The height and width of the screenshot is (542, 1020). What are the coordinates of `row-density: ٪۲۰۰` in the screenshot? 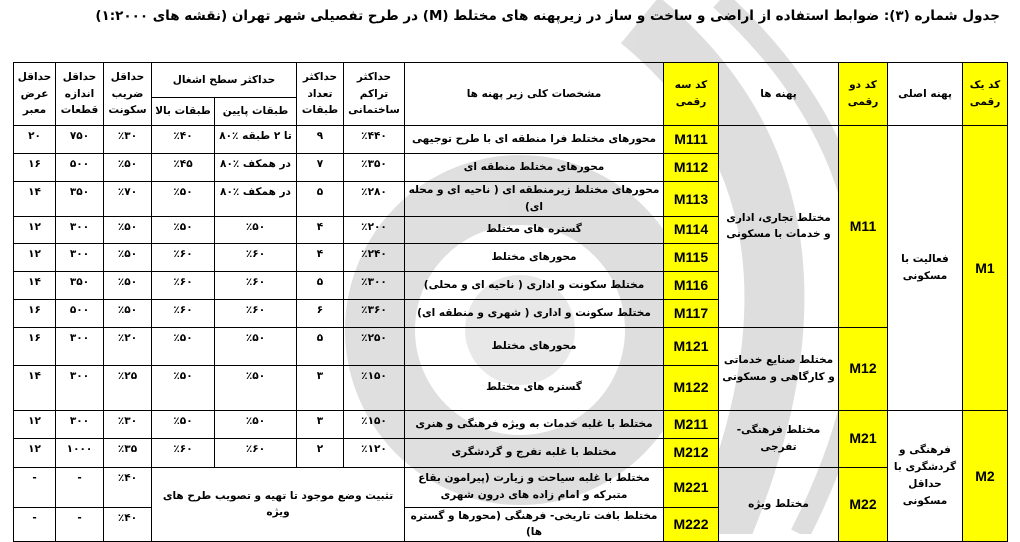 It's located at (374, 229).